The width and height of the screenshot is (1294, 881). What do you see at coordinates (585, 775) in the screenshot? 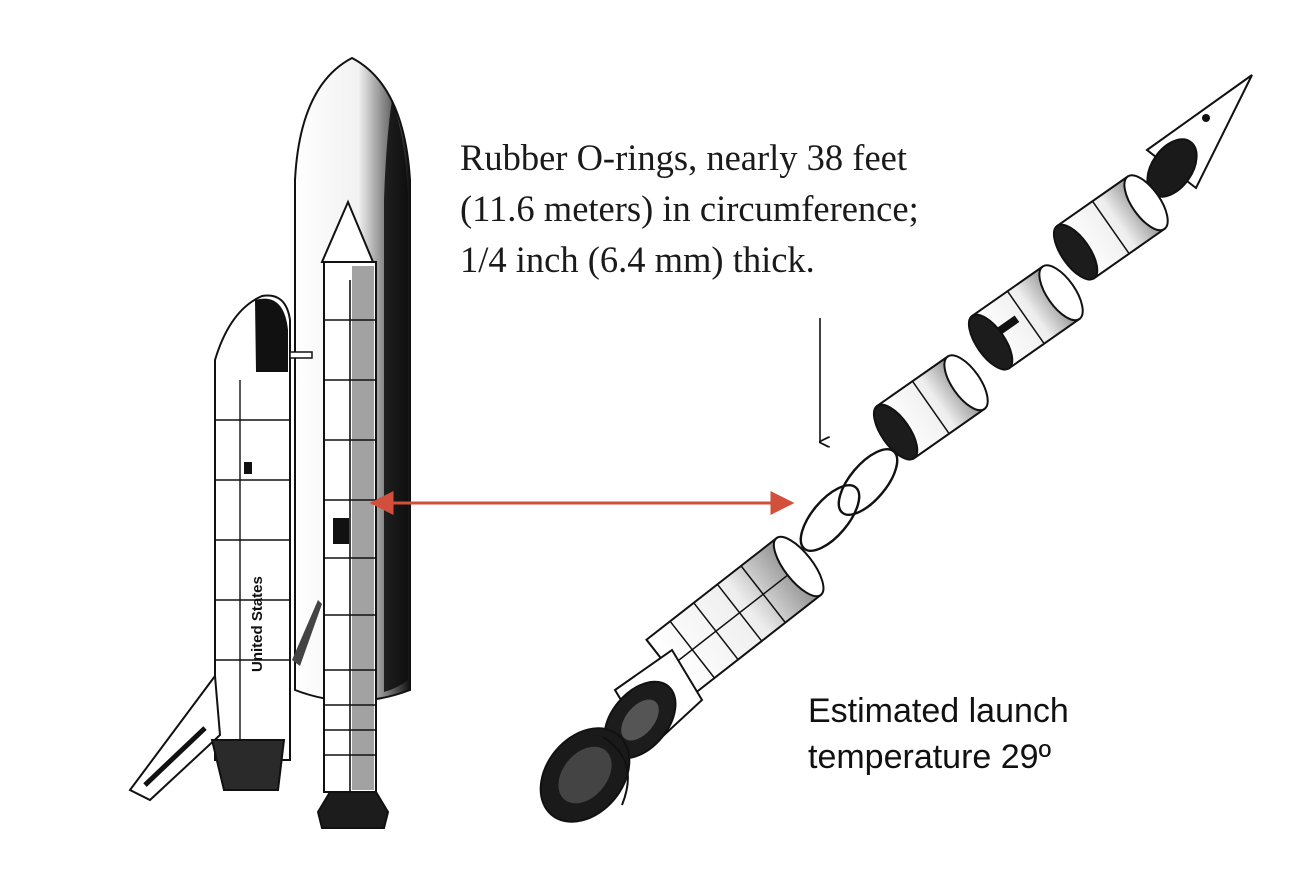
I see `nozzle-exit` at bounding box center [585, 775].